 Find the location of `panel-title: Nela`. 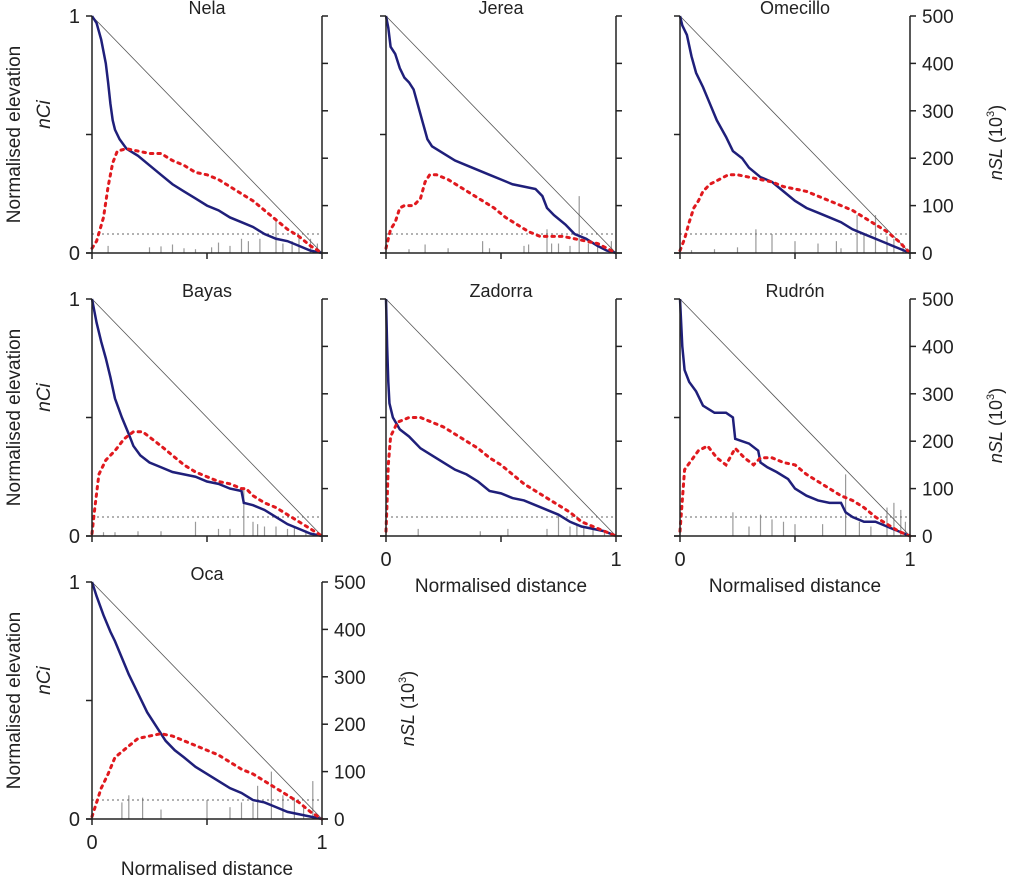

panel-title: Nela is located at coordinates (207, 9).